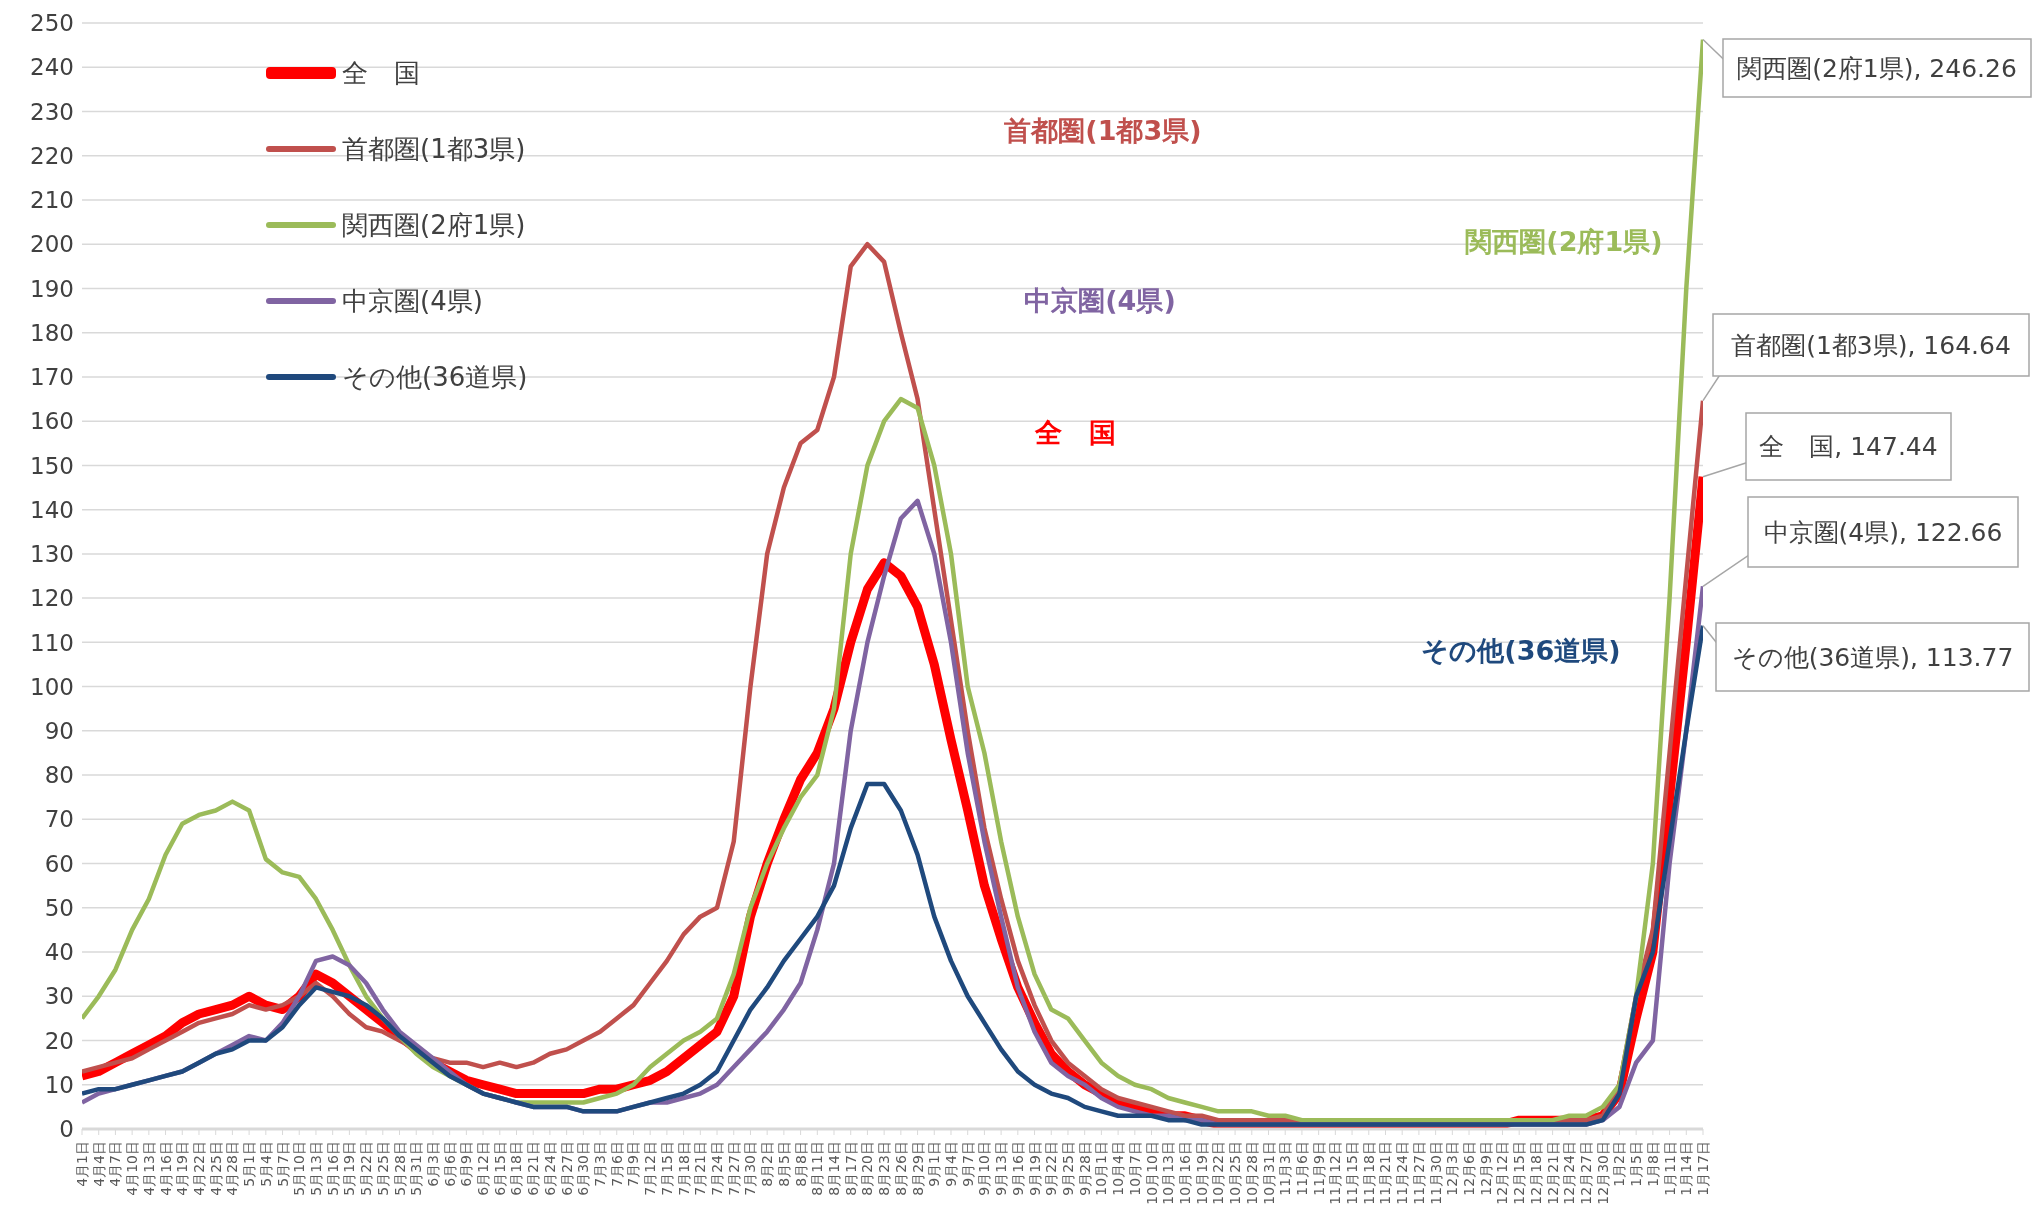  What do you see at coordinates (1034, 1168) in the screenshot?
I see `x-tick-label: 9月19日` at bounding box center [1034, 1168].